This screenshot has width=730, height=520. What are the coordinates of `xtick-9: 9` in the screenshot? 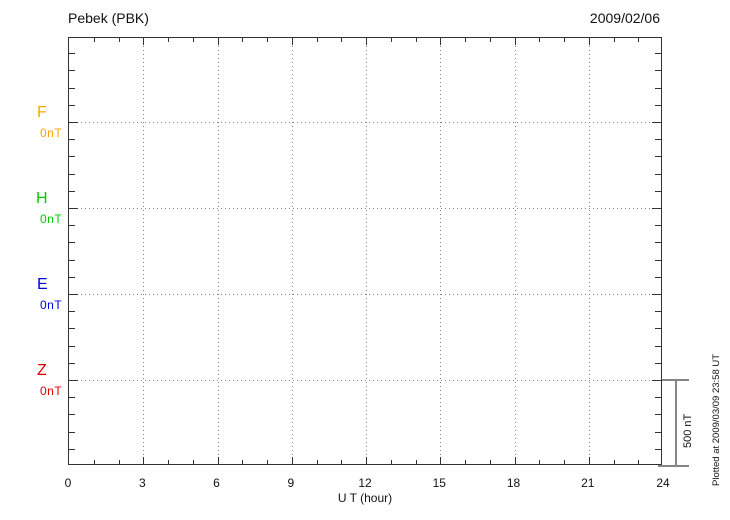 It's located at (291, 483).